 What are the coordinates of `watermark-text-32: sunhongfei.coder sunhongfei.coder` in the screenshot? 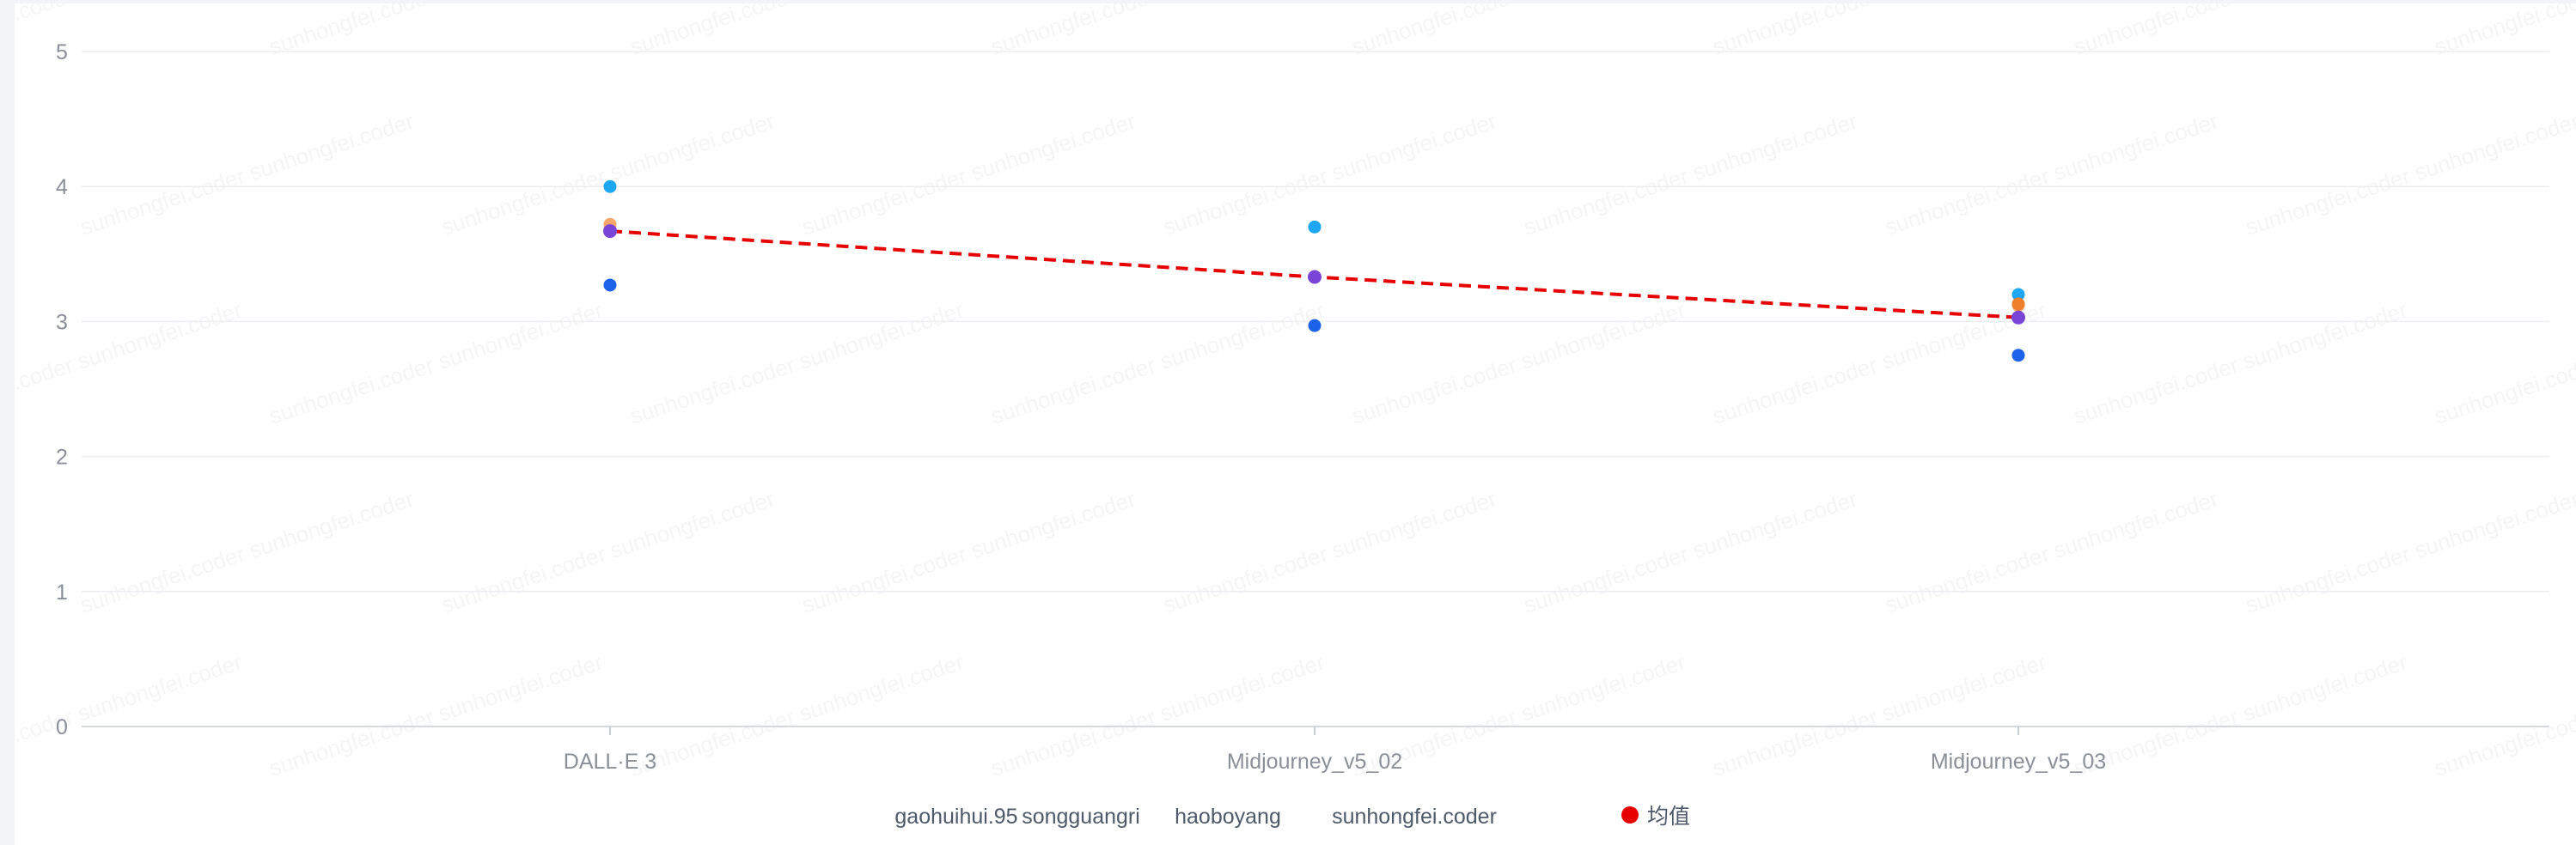 It's located at (130, 715).